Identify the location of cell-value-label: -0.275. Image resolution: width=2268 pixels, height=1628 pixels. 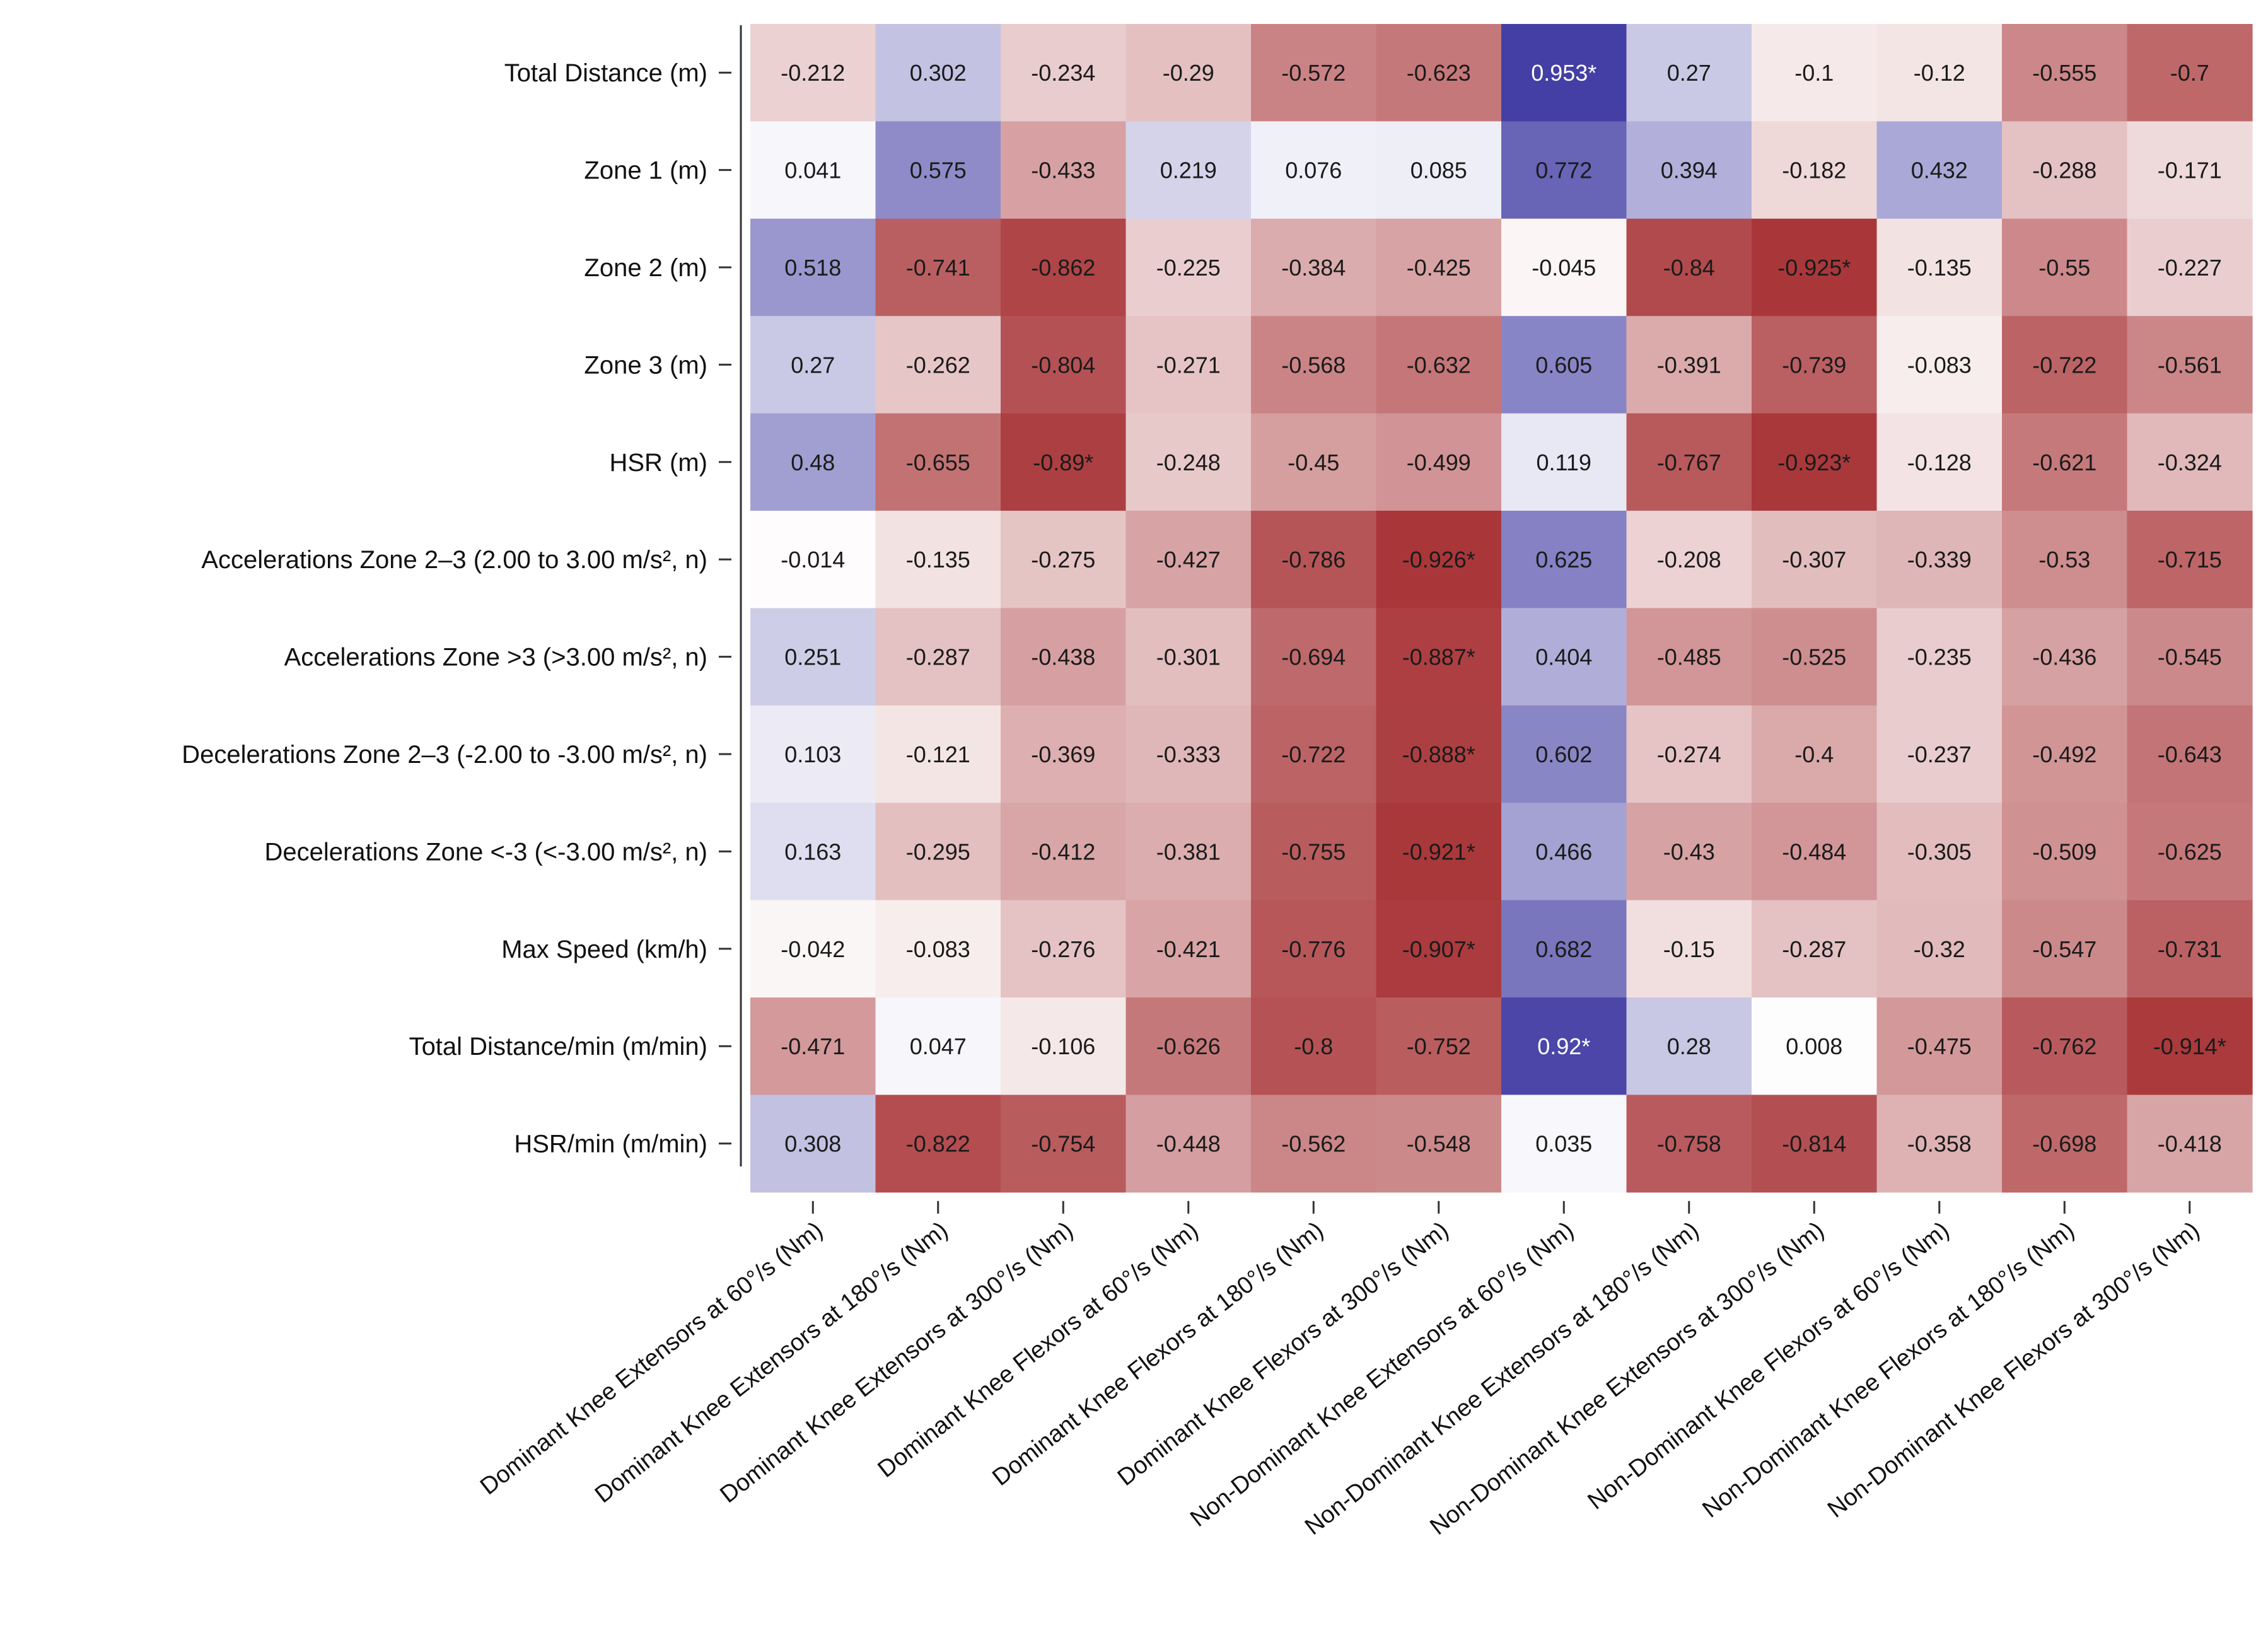
(1063, 560).